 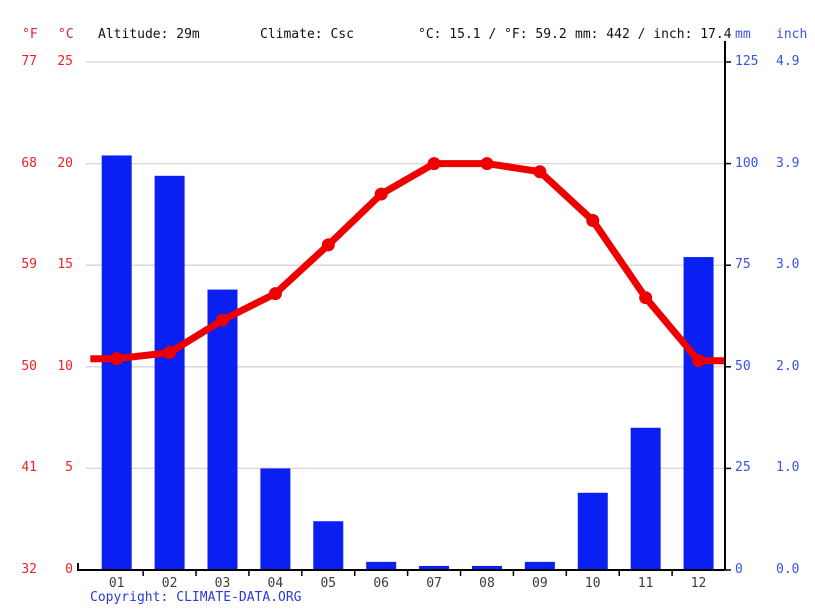 What do you see at coordinates (653, 34) in the screenshot?
I see `header-precip-summary: mm: 442 / inch: 17.4` at bounding box center [653, 34].